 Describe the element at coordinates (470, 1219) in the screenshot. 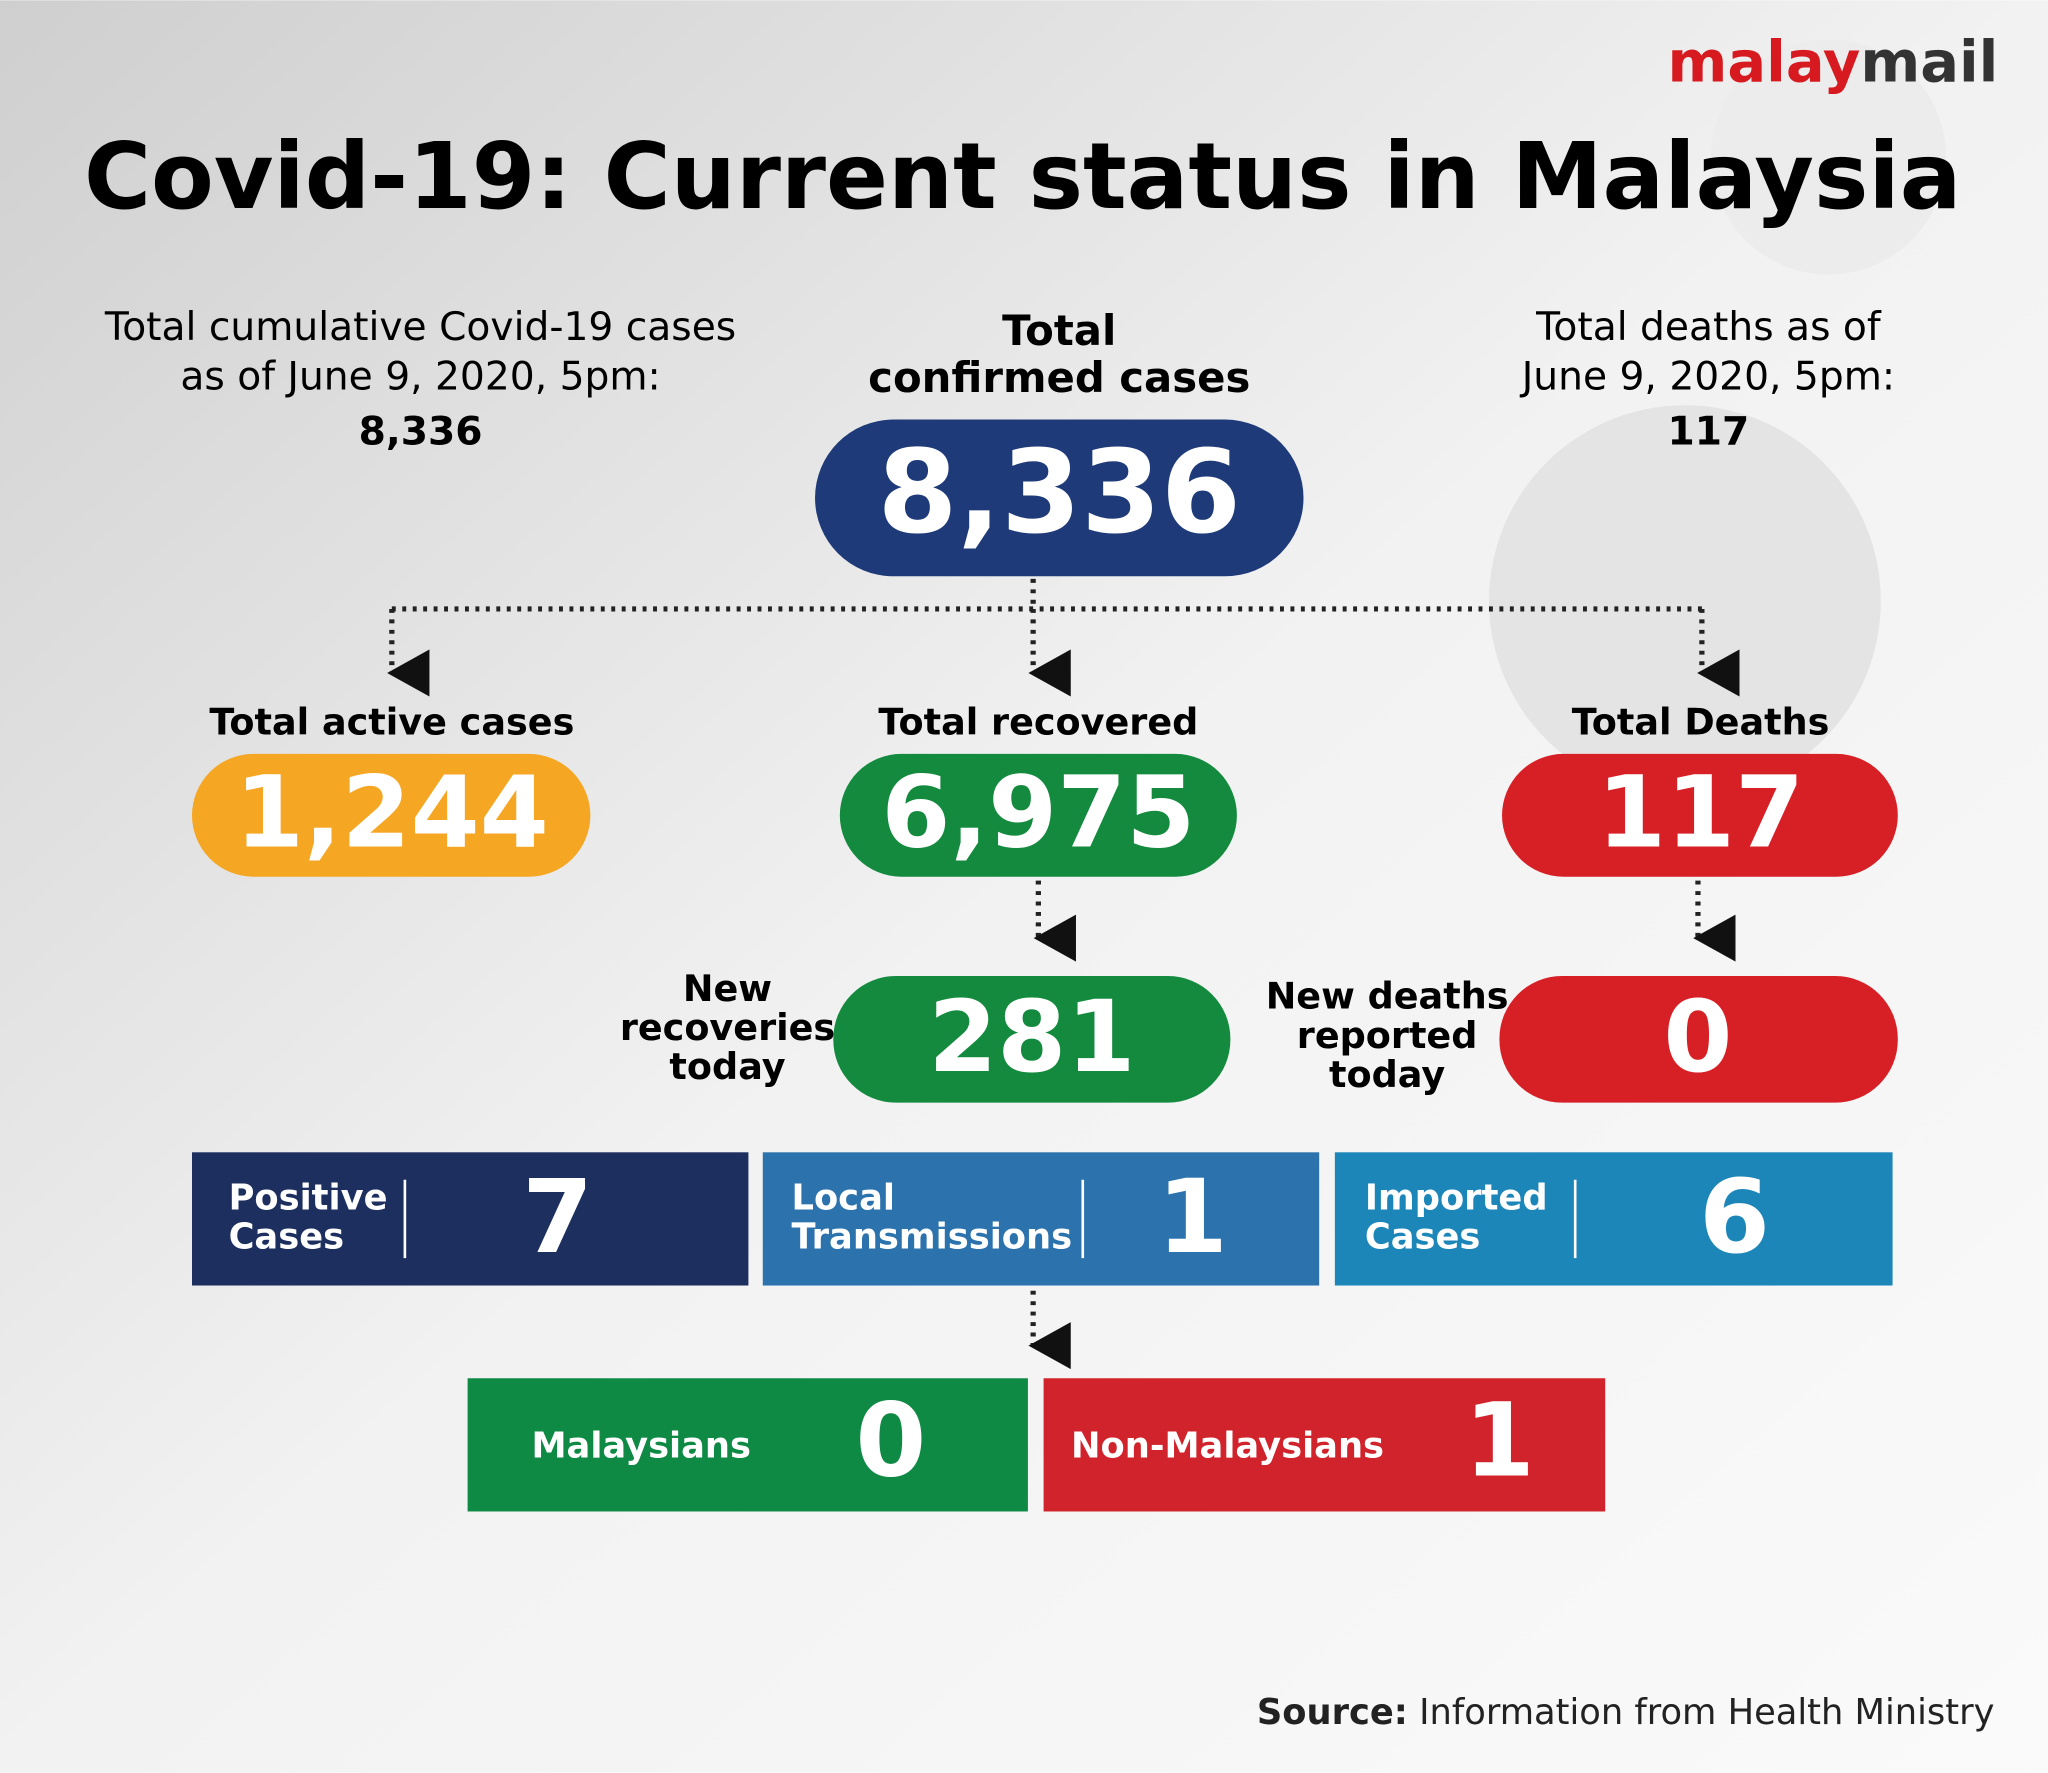

I see `positive-box` at that location.